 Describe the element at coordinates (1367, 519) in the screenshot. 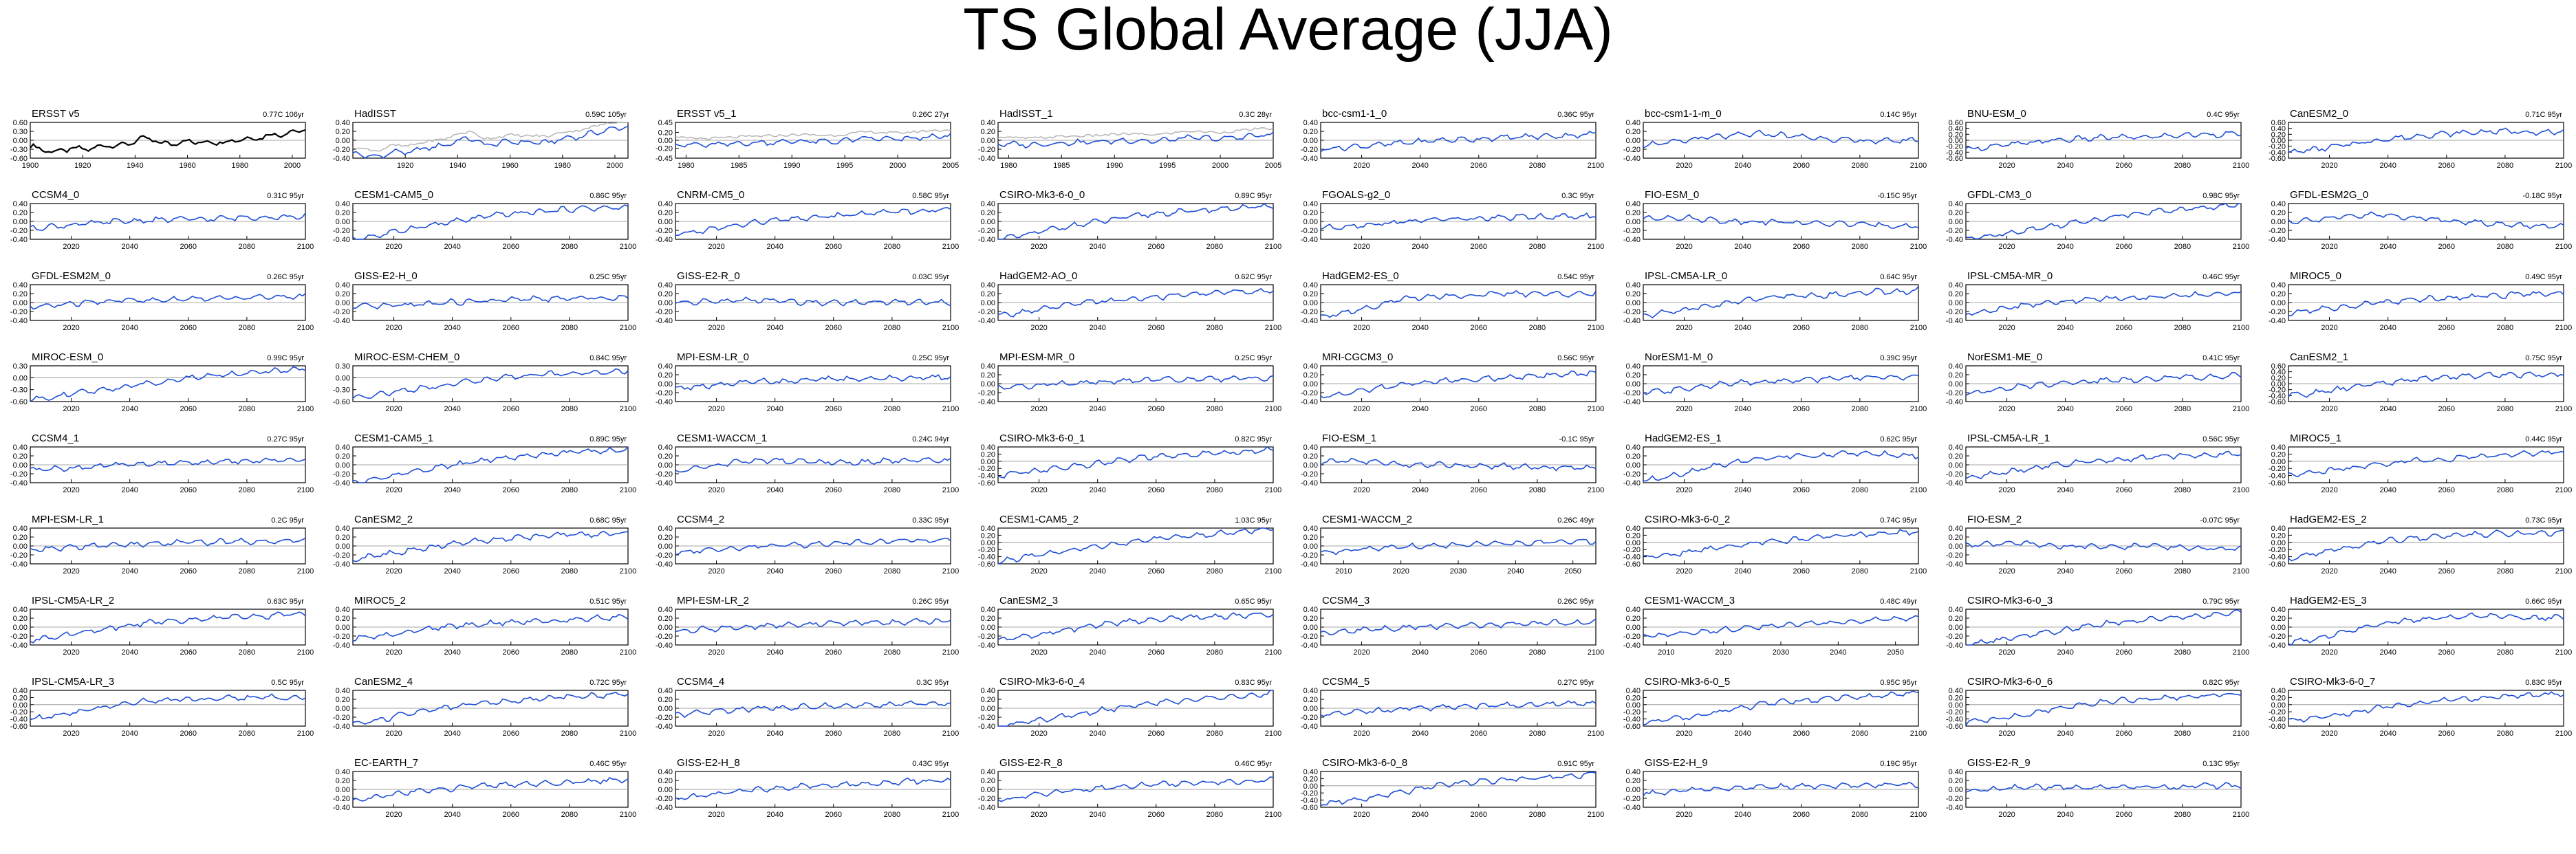

I see `panel-title: CESM1-WACCM_2` at that location.